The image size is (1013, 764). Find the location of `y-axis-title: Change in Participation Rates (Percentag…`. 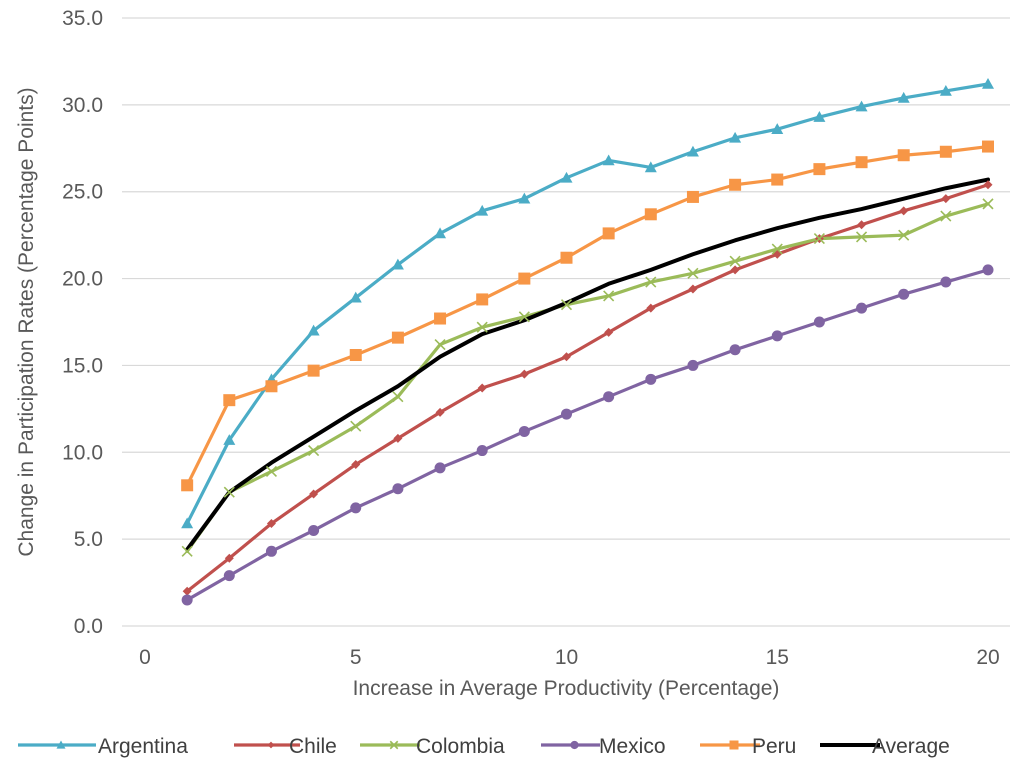

y-axis-title: Change in Participation Rates (Percentag… is located at coordinates (26, 321).